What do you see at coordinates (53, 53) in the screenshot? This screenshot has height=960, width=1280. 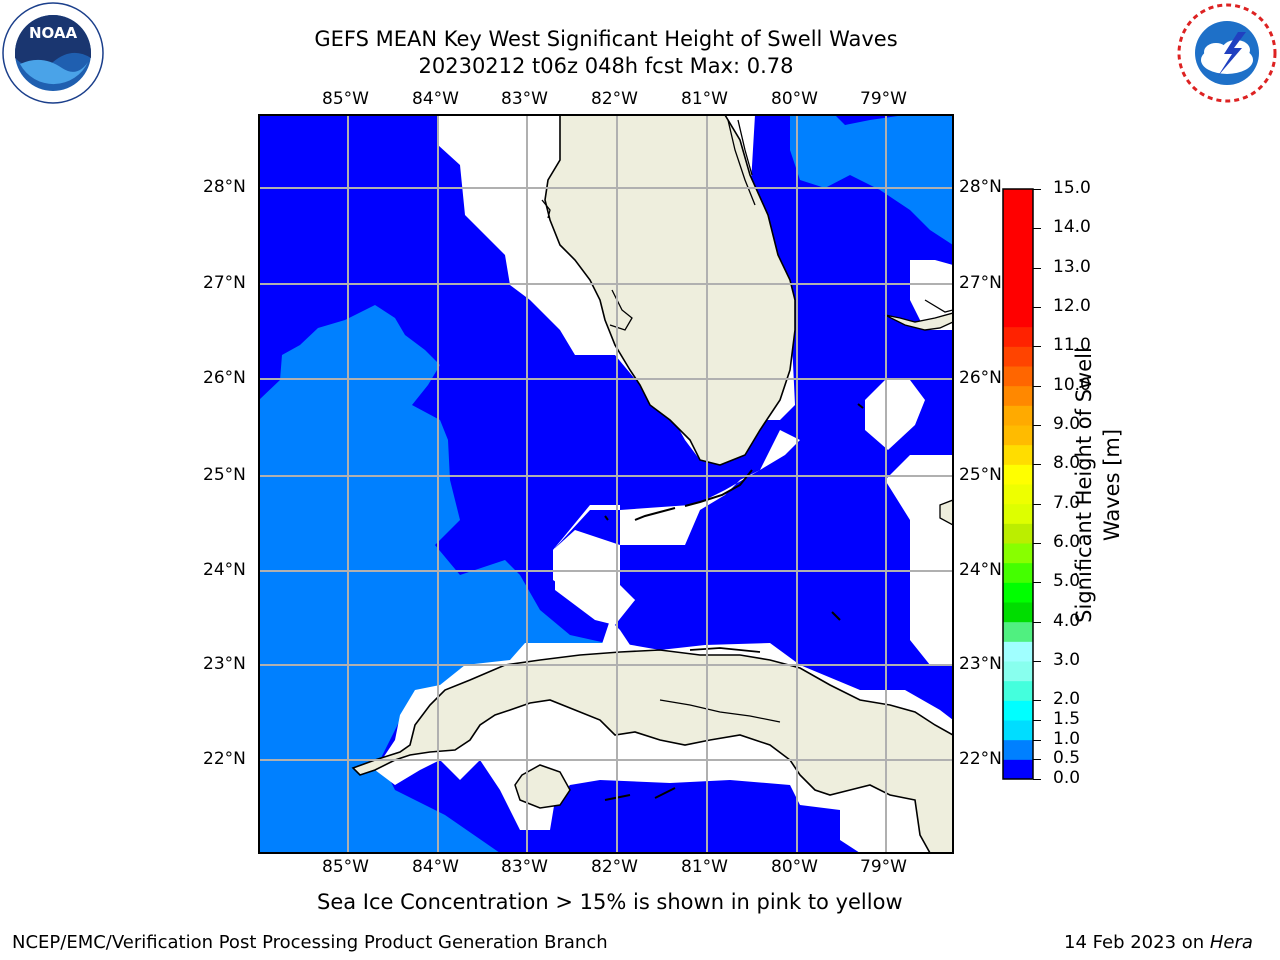 I see `noaa-logo: NOAA` at bounding box center [53, 53].